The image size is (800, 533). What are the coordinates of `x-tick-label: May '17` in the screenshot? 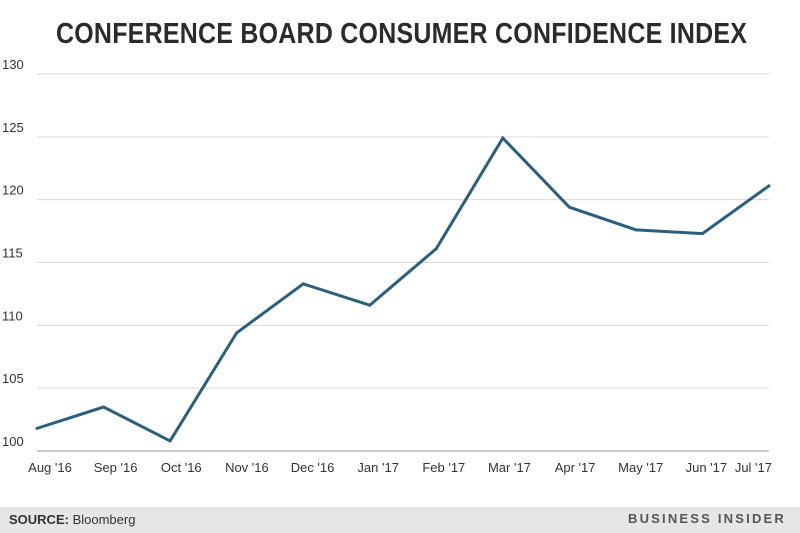 It's located at (640, 467).